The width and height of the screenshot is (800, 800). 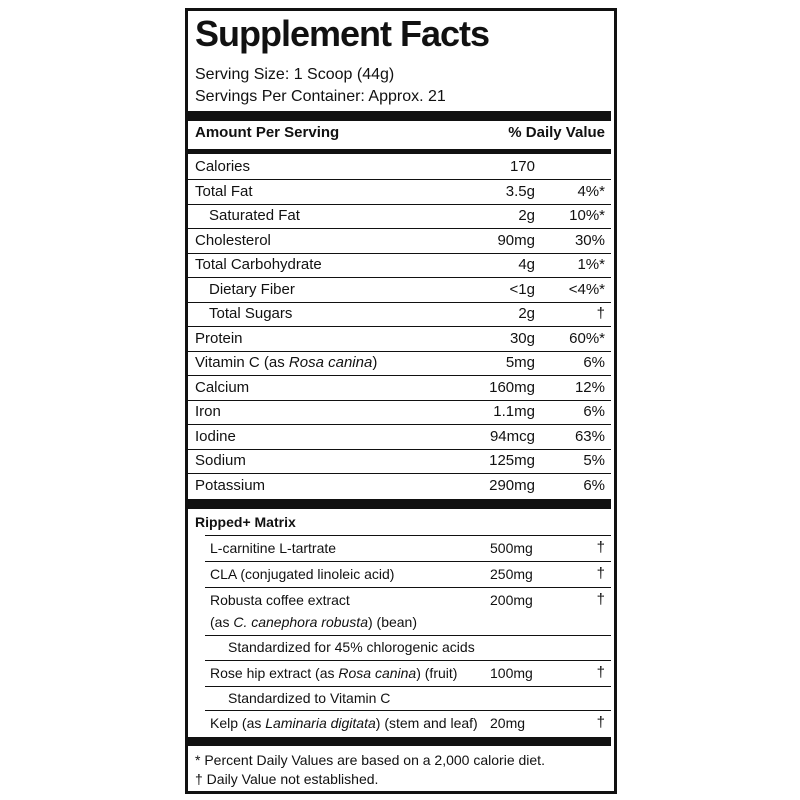 What do you see at coordinates (300, 622) in the screenshot?
I see `italic-part: C. canephora robusta` at bounding box center [300, 622].